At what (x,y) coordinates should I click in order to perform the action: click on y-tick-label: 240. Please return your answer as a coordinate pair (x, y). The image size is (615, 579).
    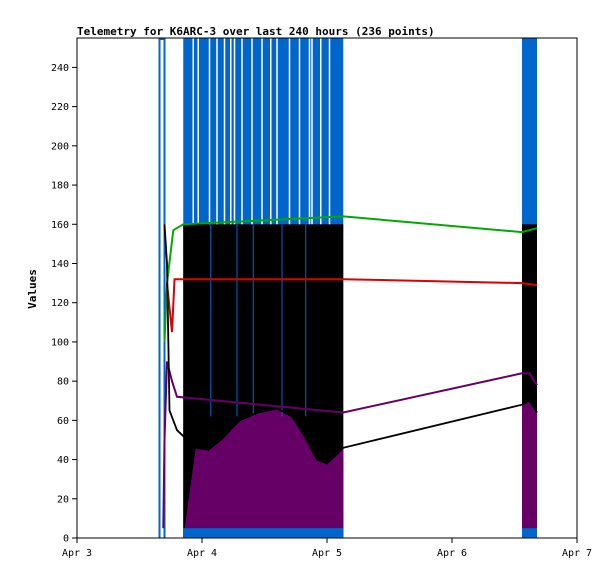
    Looking at the image, I should click on (60, 68).